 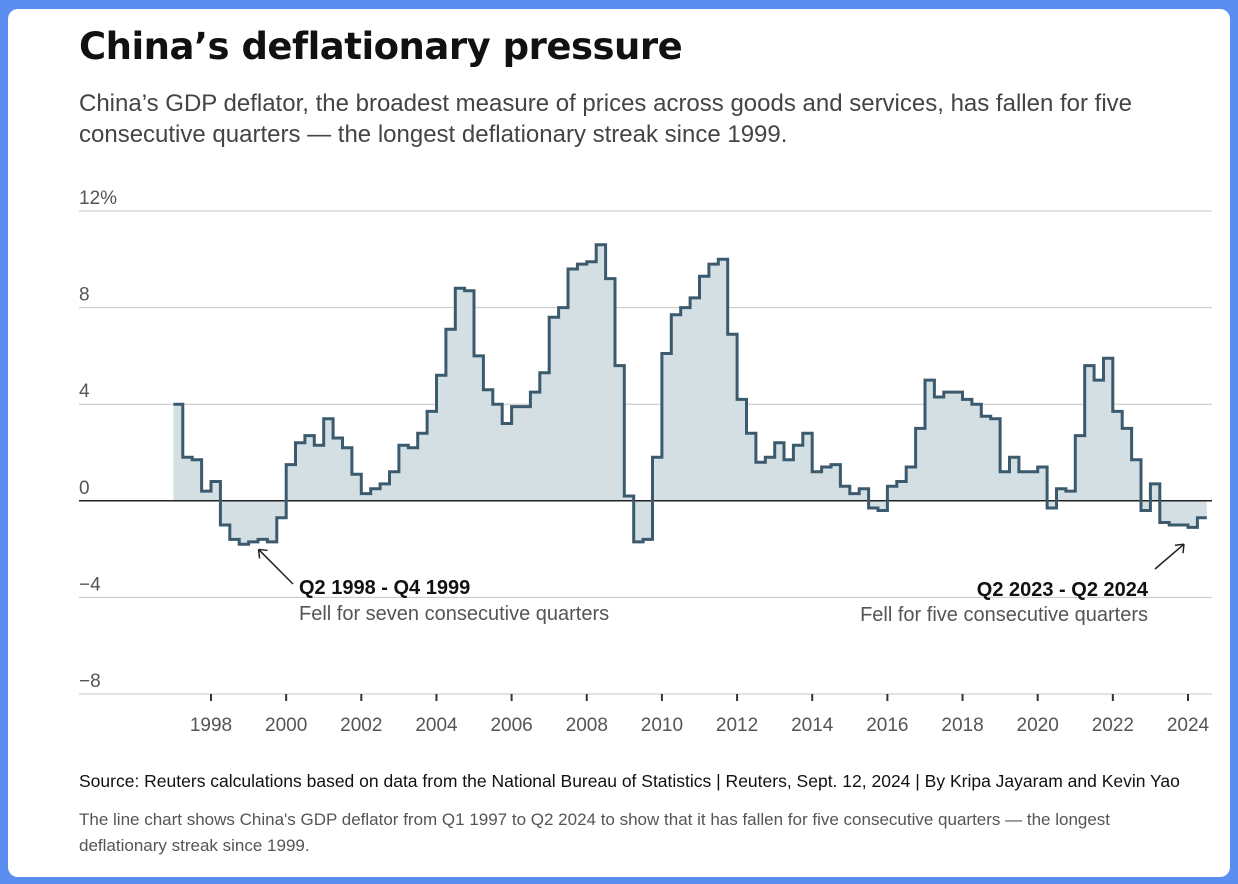 I want to click on annotation-2-text: Fell for five consecutive quarters, so click(x=1004, y=615).